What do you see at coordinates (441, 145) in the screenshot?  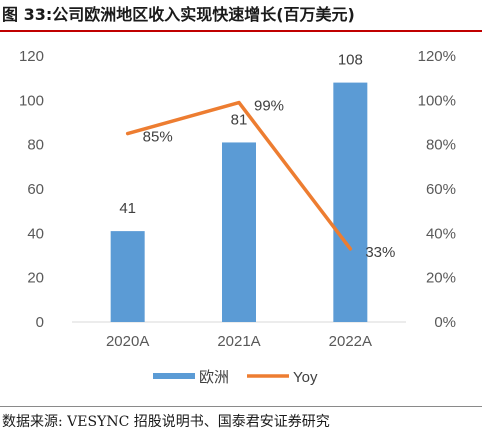 I see `right-tick-label: 80%` at bounding box center [441, 145].